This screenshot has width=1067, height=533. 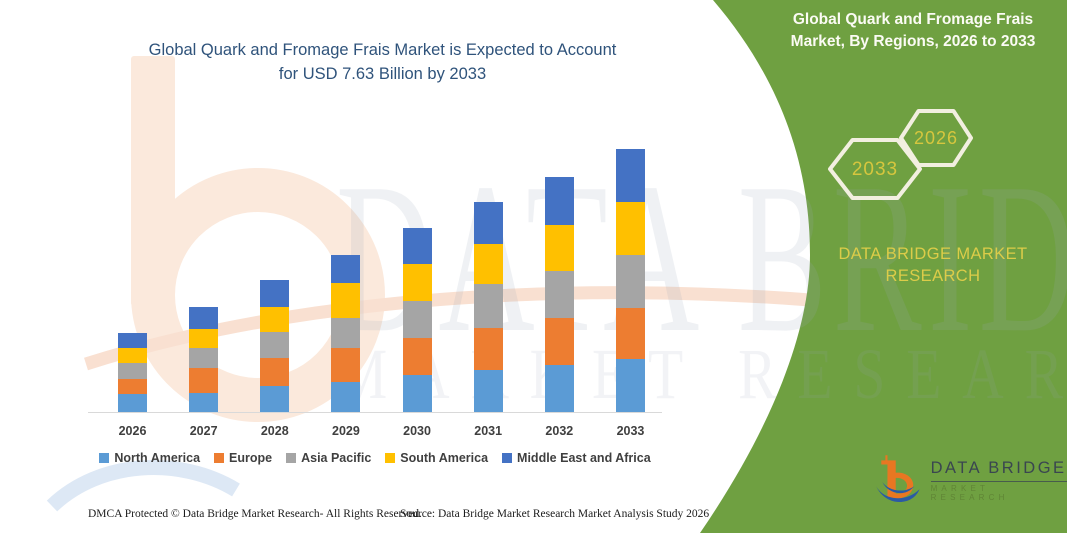 I want to click on legend-label: Middle East and Africa, so click(x=584, y=458).